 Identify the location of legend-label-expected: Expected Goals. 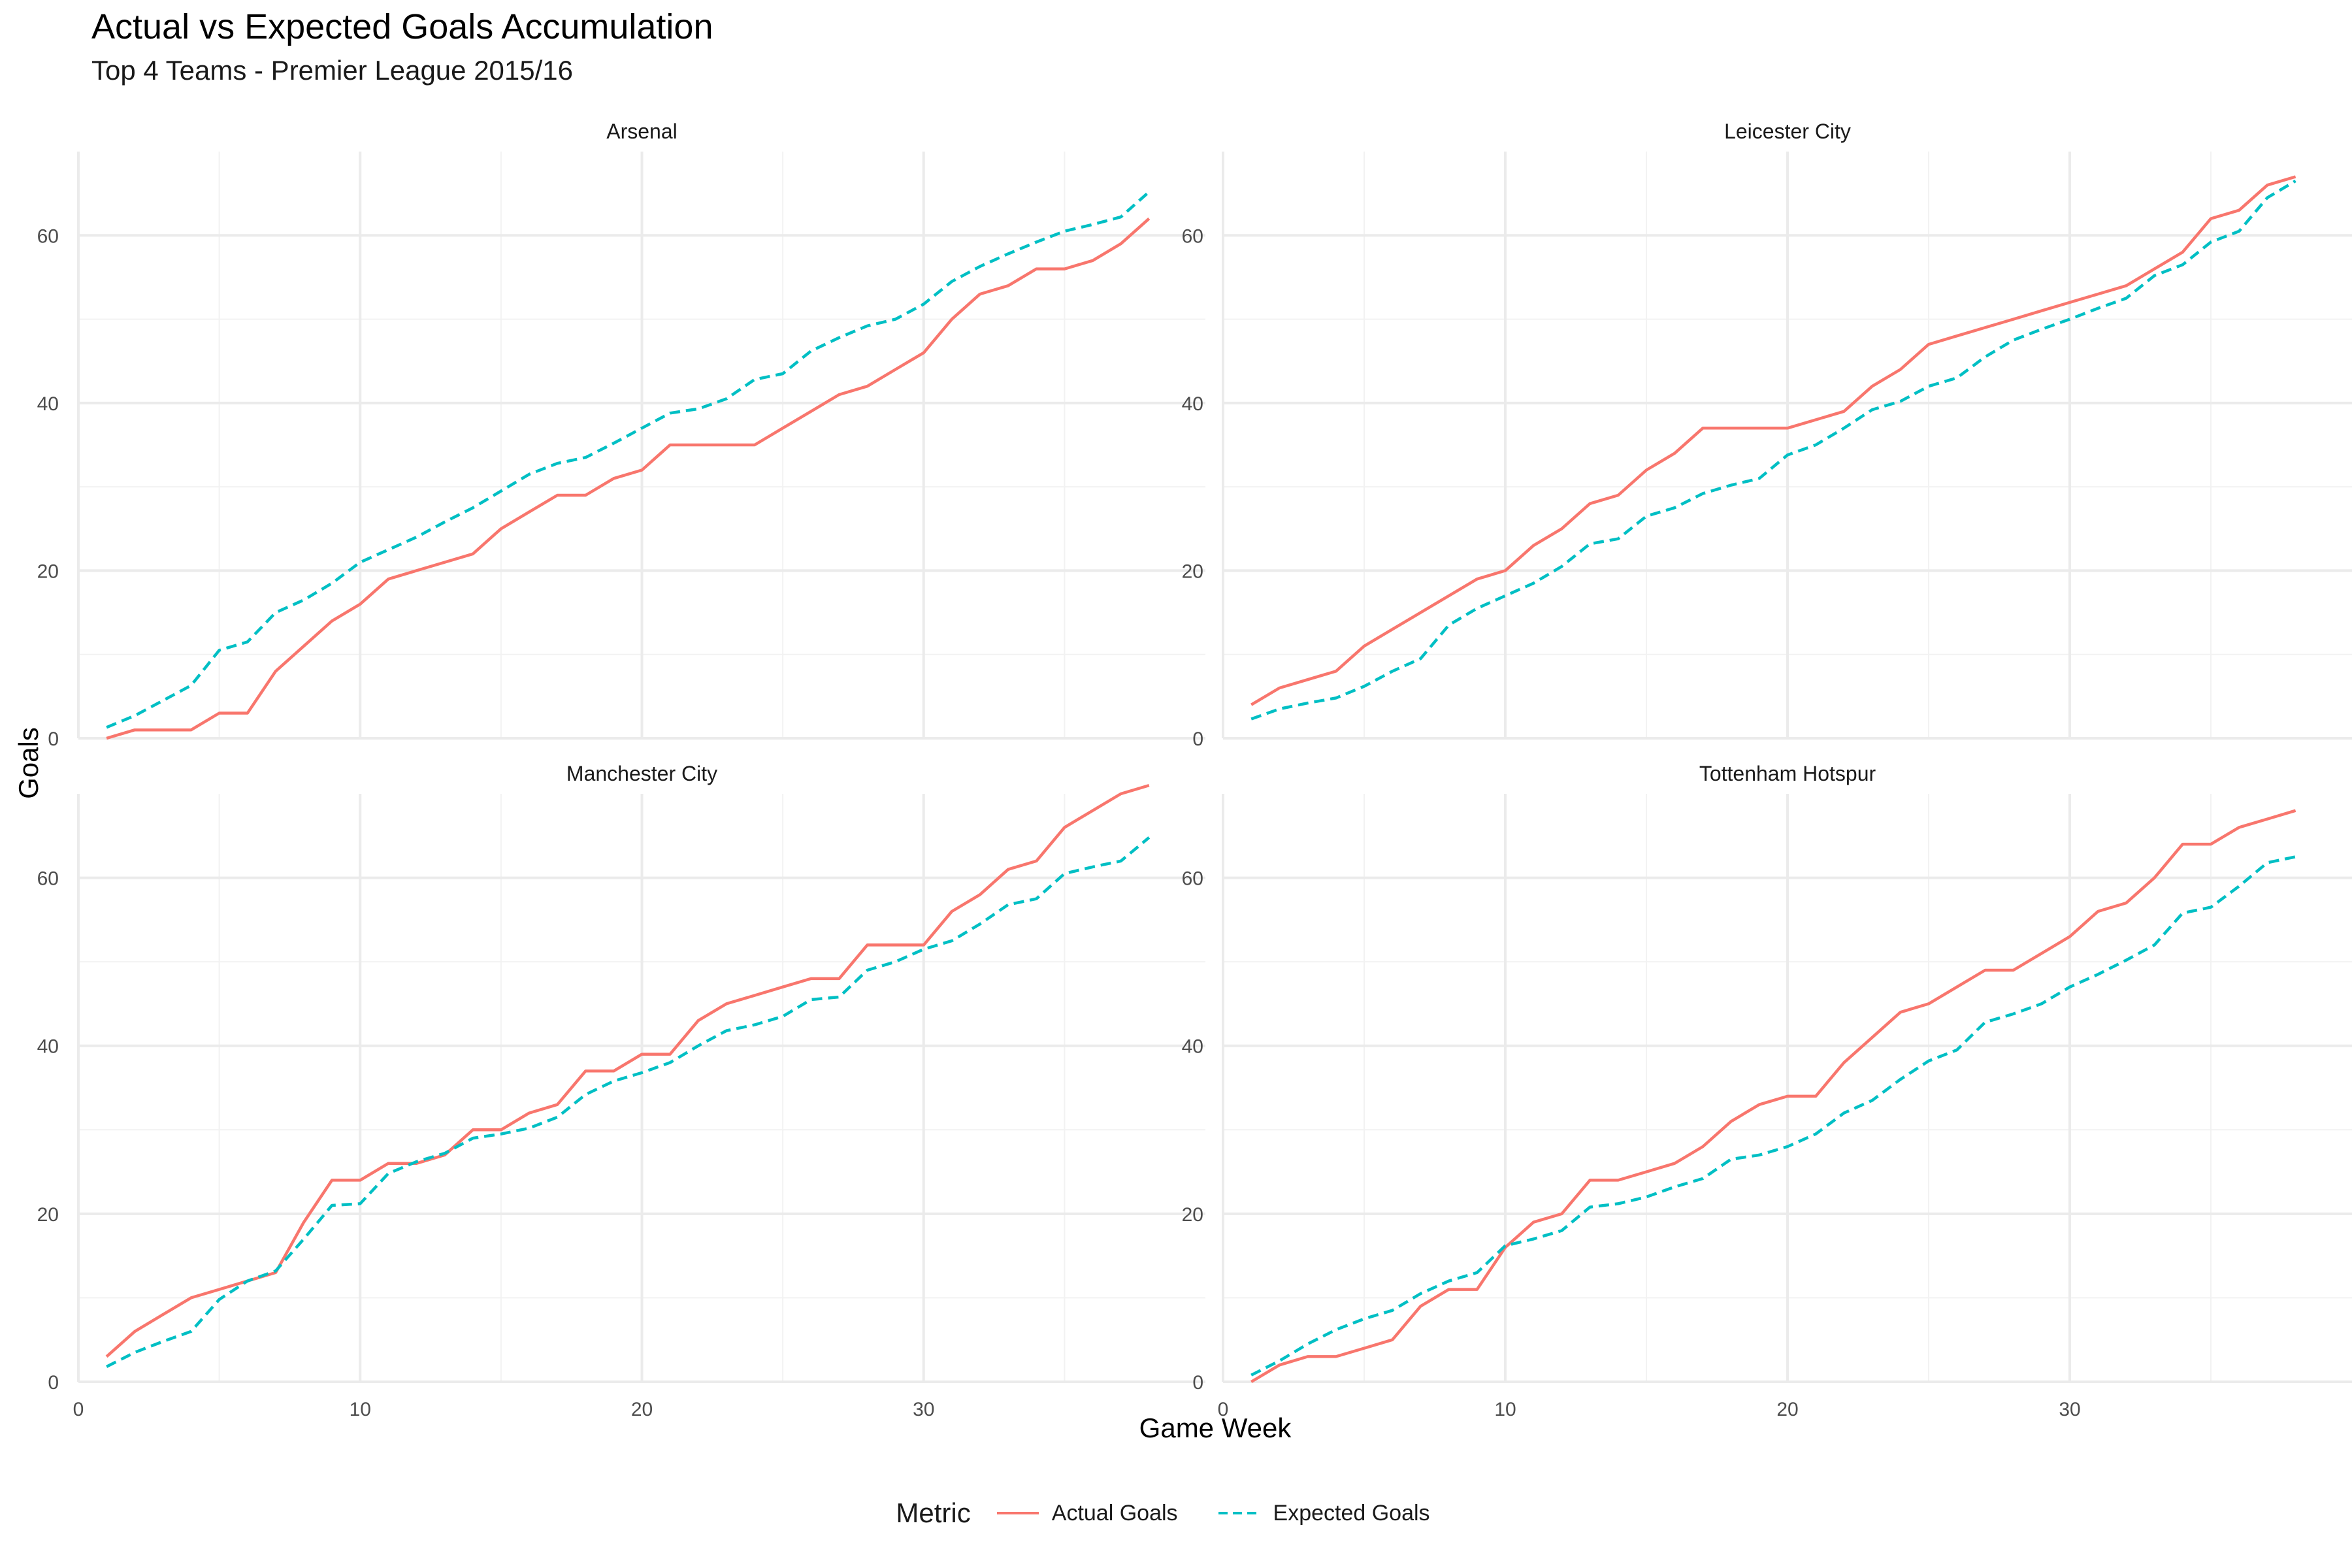
(1351, 1513).